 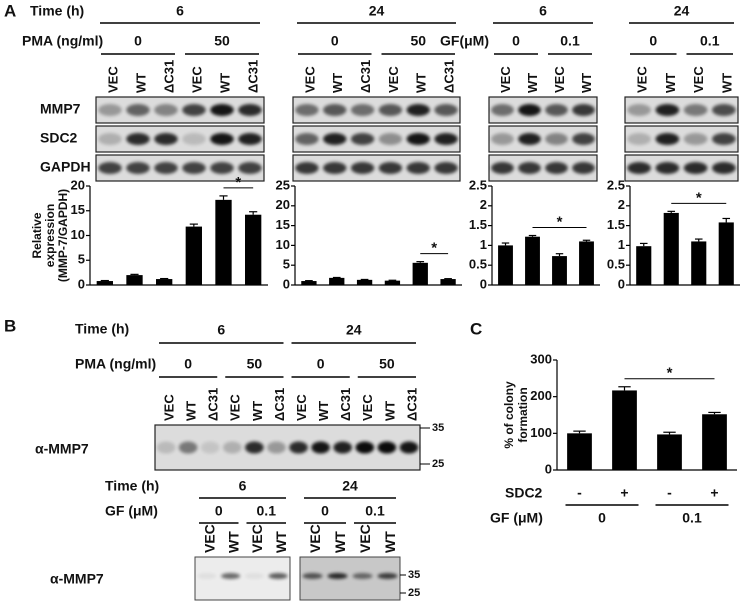 What do you see at coordinates (37, 235) in the screenshot?
I see `y-axis-label: Relative` at bounding box center [37, 235].